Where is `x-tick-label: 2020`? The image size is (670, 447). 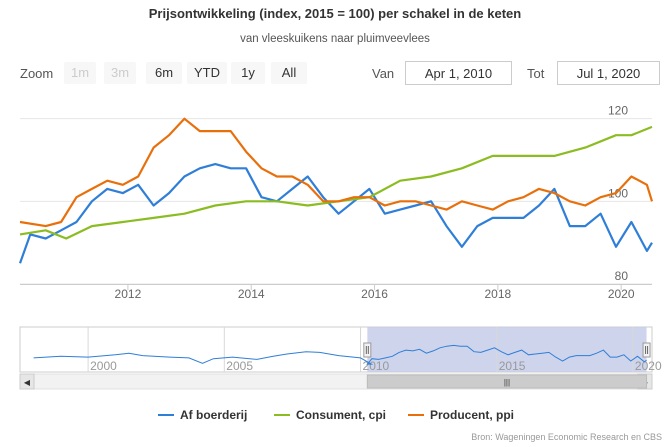
x-tick-label: 2020 is located at coordinates (621, 294).